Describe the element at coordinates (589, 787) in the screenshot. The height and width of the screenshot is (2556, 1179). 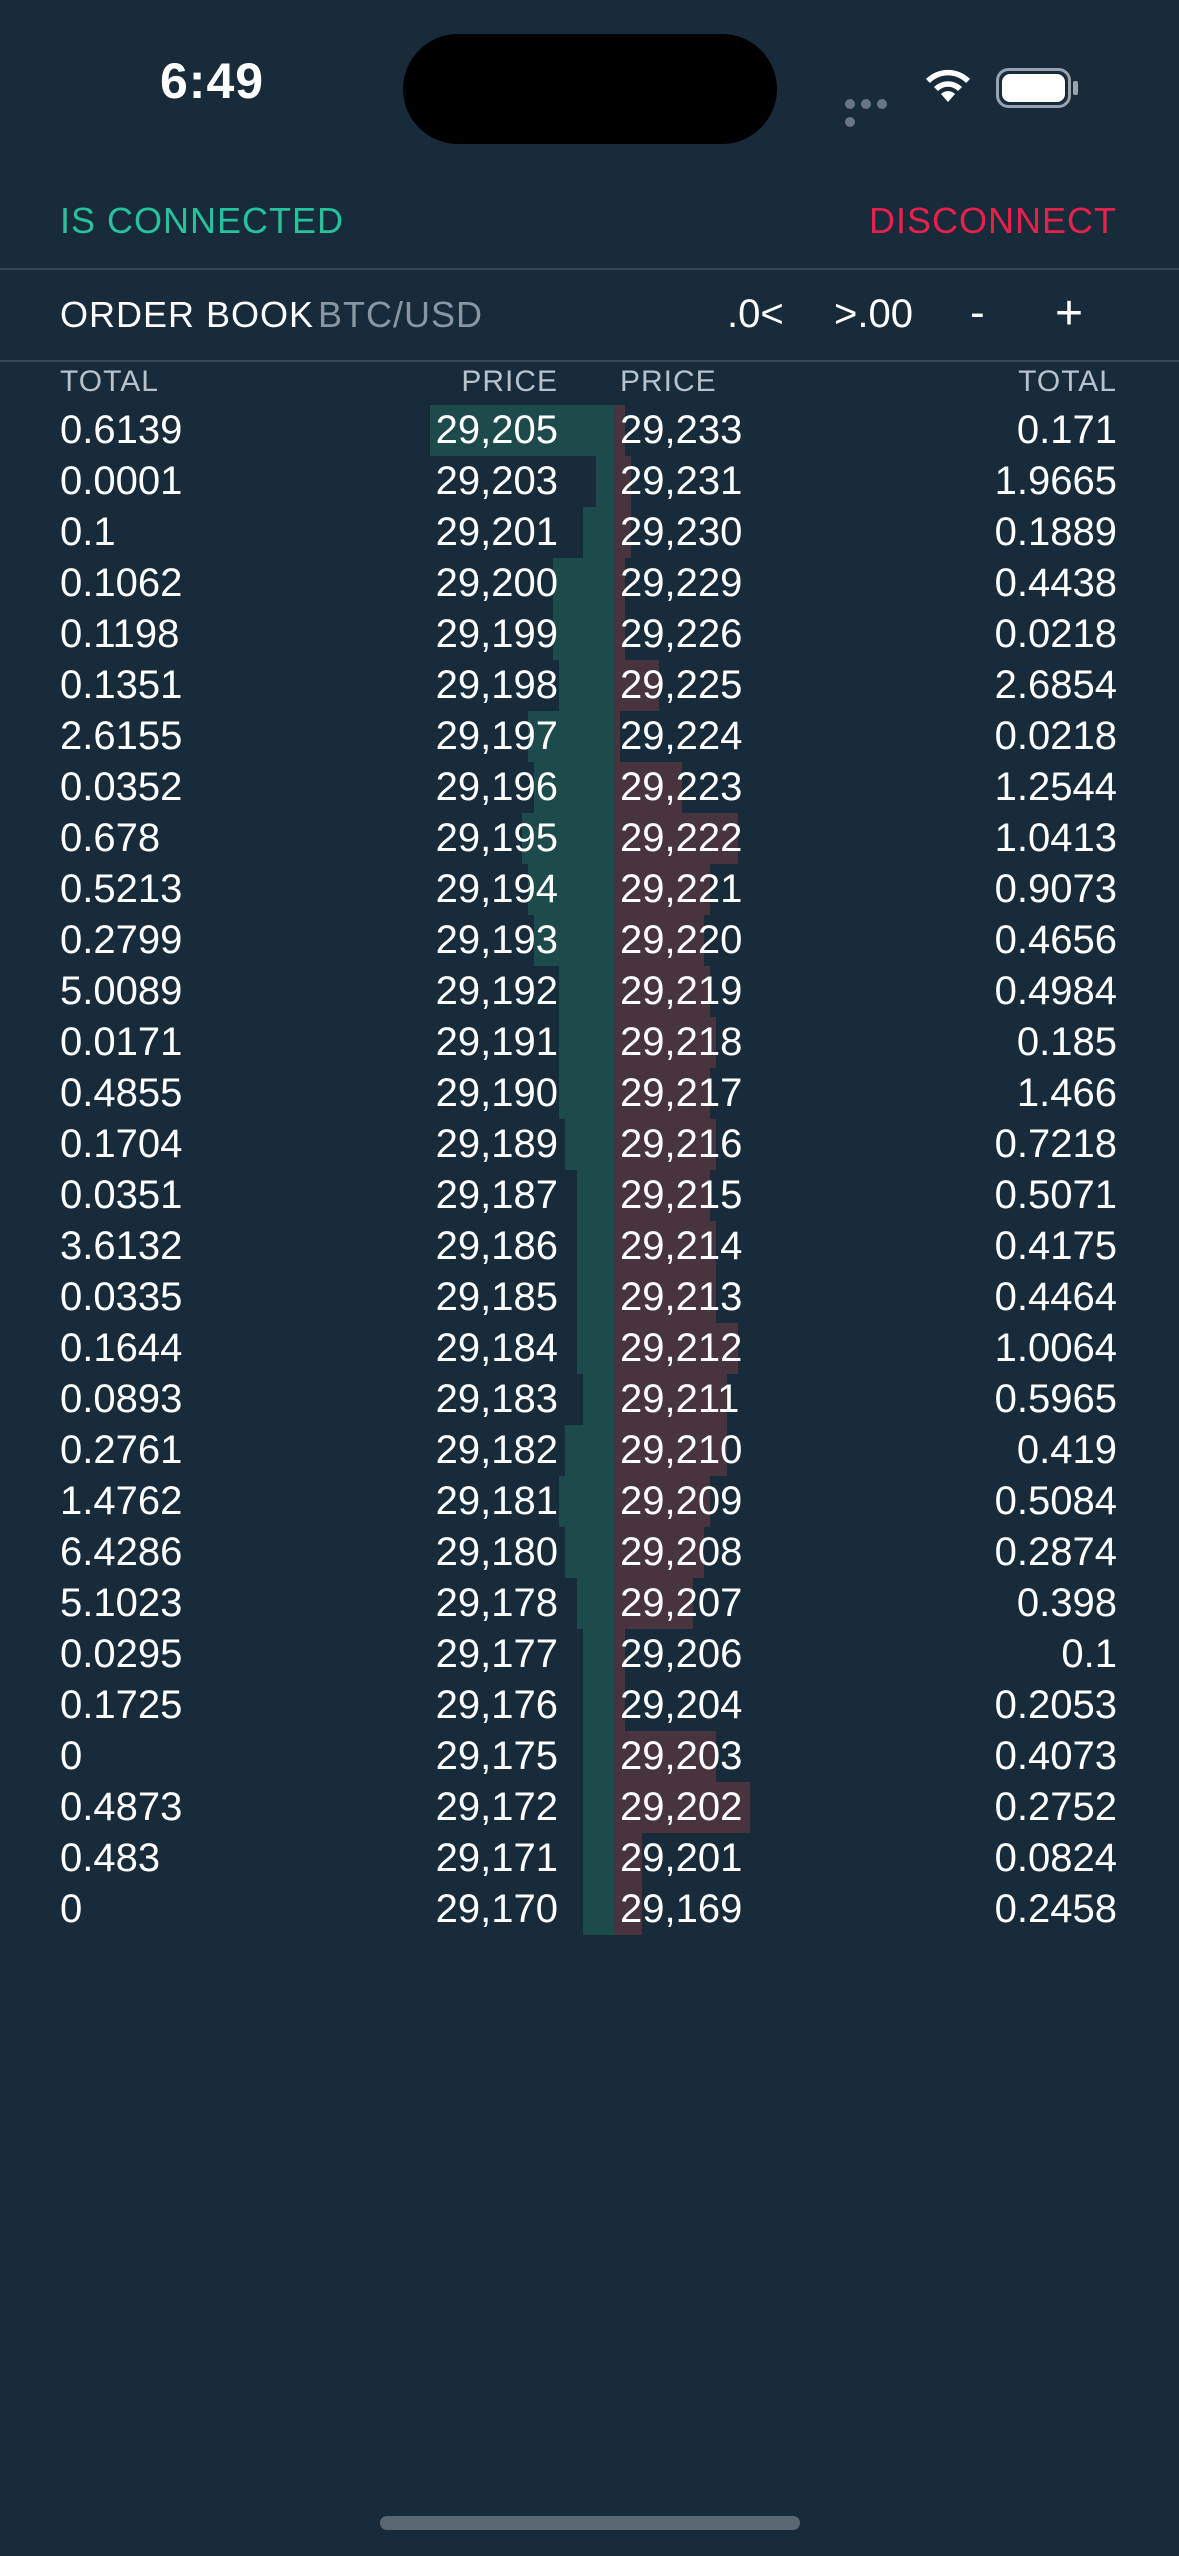
I see `order-book-row: 0.0352 29,196 29,223 1.2544` at that location.